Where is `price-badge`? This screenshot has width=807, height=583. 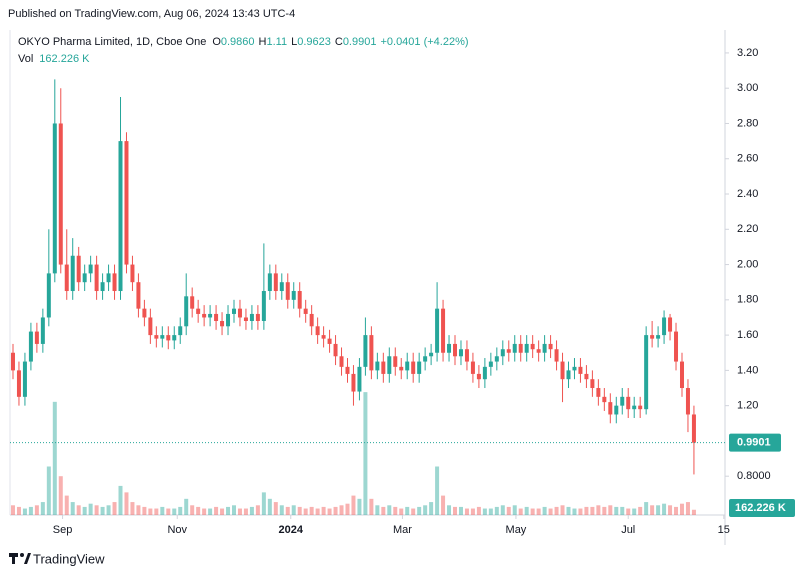
price-badge is located at coordinates (755, 442).